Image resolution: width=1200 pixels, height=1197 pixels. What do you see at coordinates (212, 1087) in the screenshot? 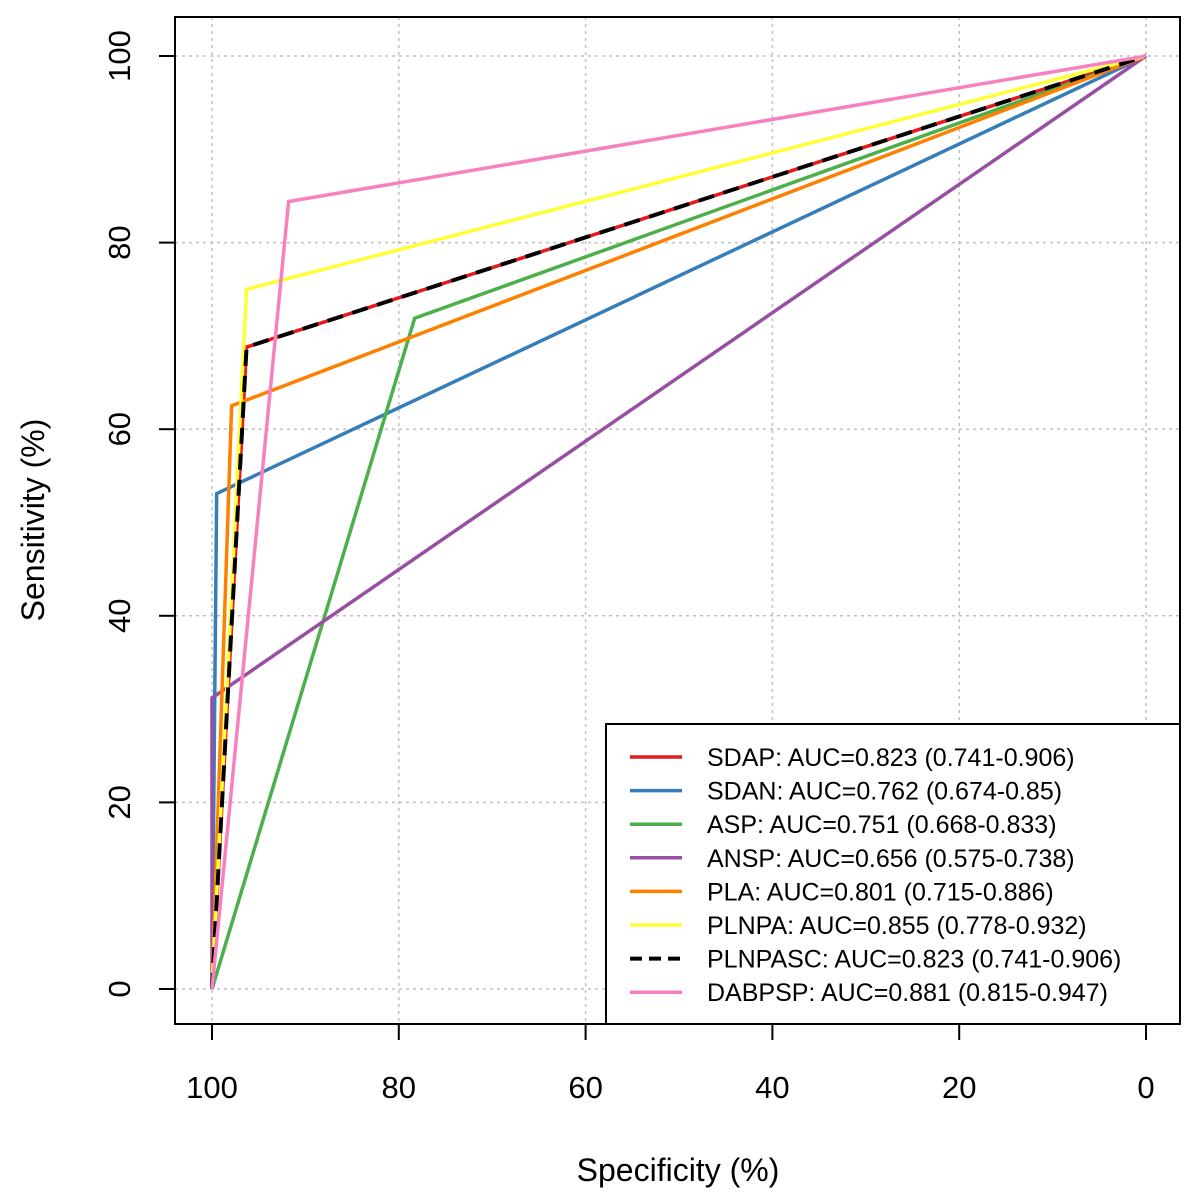
I see `x-tick-label: 100` at bounding box center [212, 1087].